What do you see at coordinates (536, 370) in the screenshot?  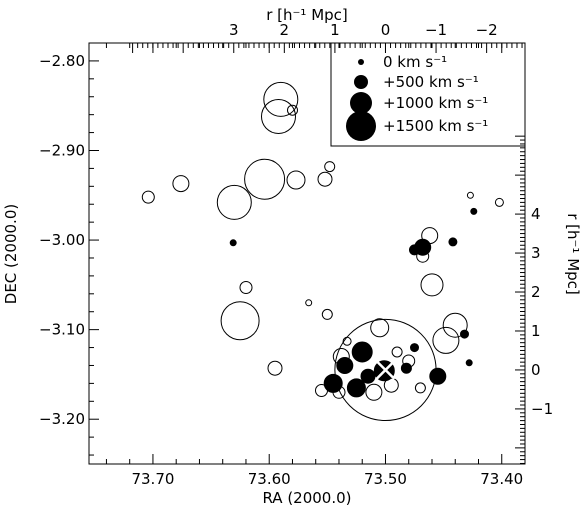 I see `right-r-tick-label: 0` at bounding box center [536, 370].